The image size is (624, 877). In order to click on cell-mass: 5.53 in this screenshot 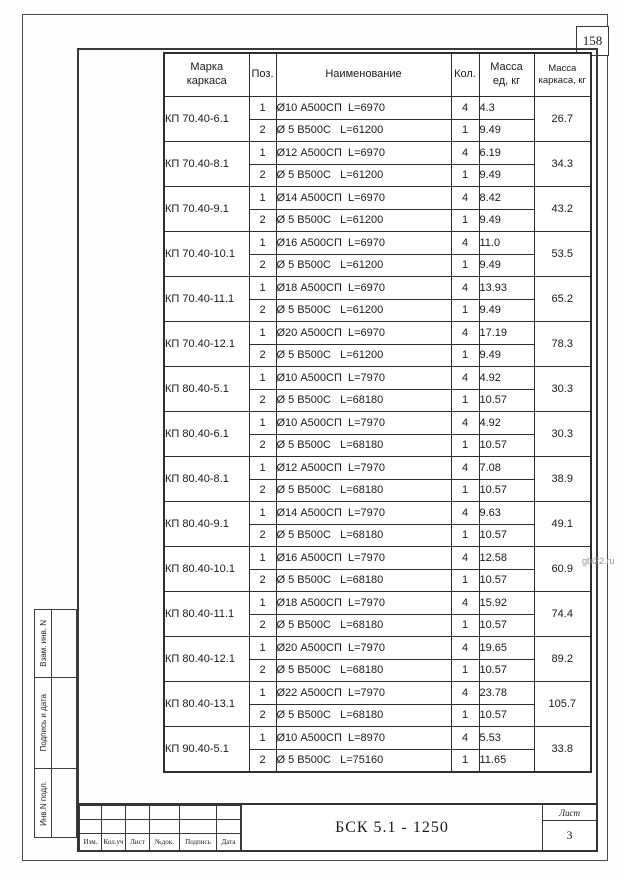, I will do `click(506, 738)`.